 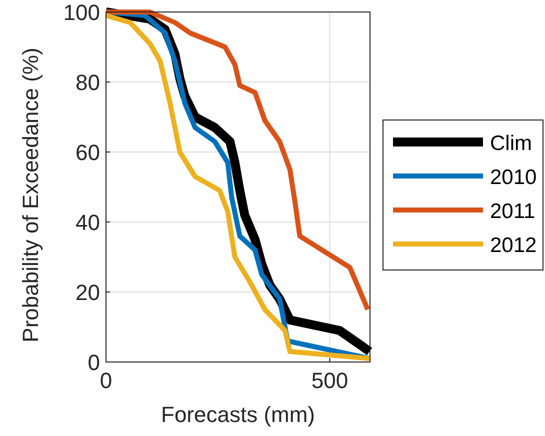 I want to click on legend-label: 2012, so click(x=513, y=245).